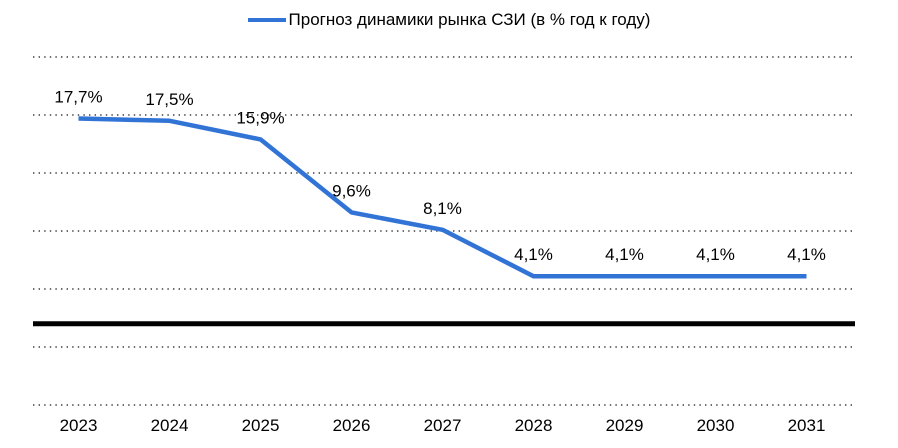  What do you see at coordinates (443, 425) in the screenshot?
I see `x-axis-label: 2027` at bounding box center [443, 425].